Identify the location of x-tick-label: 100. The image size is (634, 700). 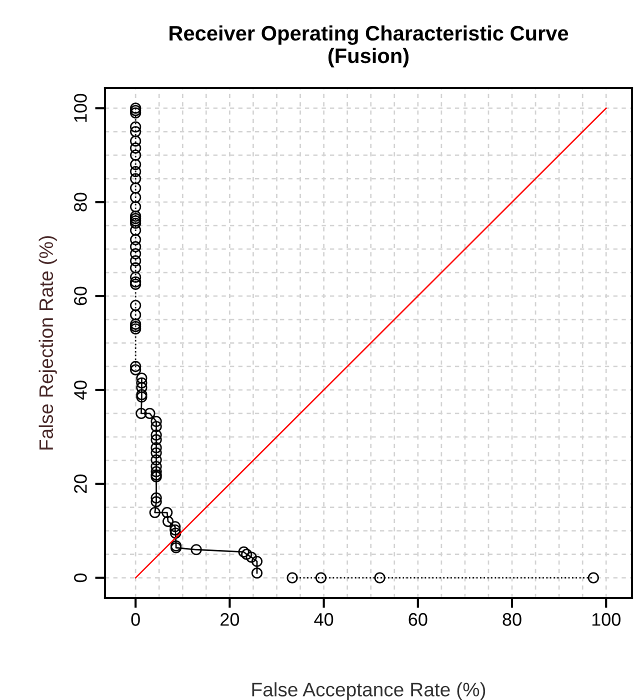
(606, 619).